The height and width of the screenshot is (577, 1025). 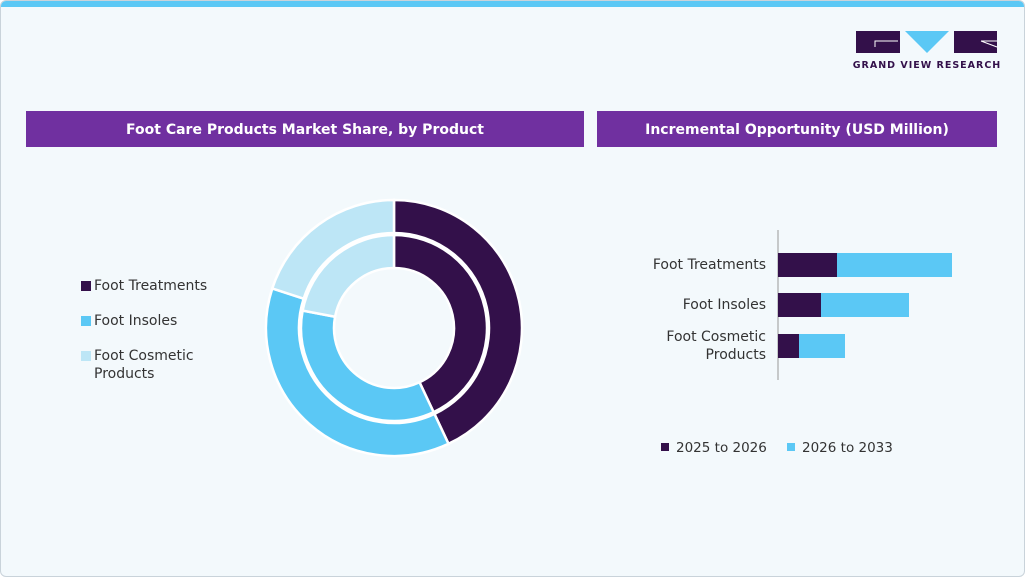 I want to click on brand: GRAND VIEW RESEARCH, so click(x=927, y=65).